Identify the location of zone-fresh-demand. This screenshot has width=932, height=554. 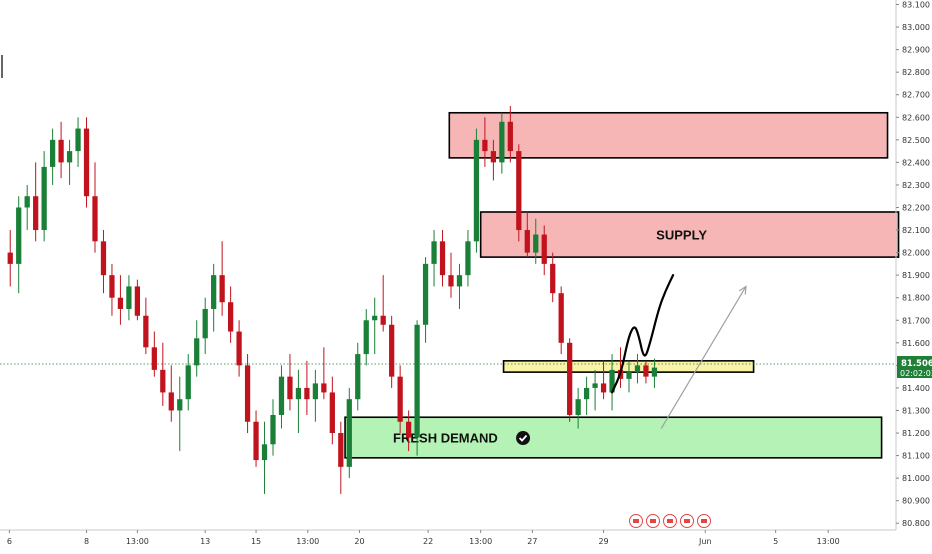
(613, 437).